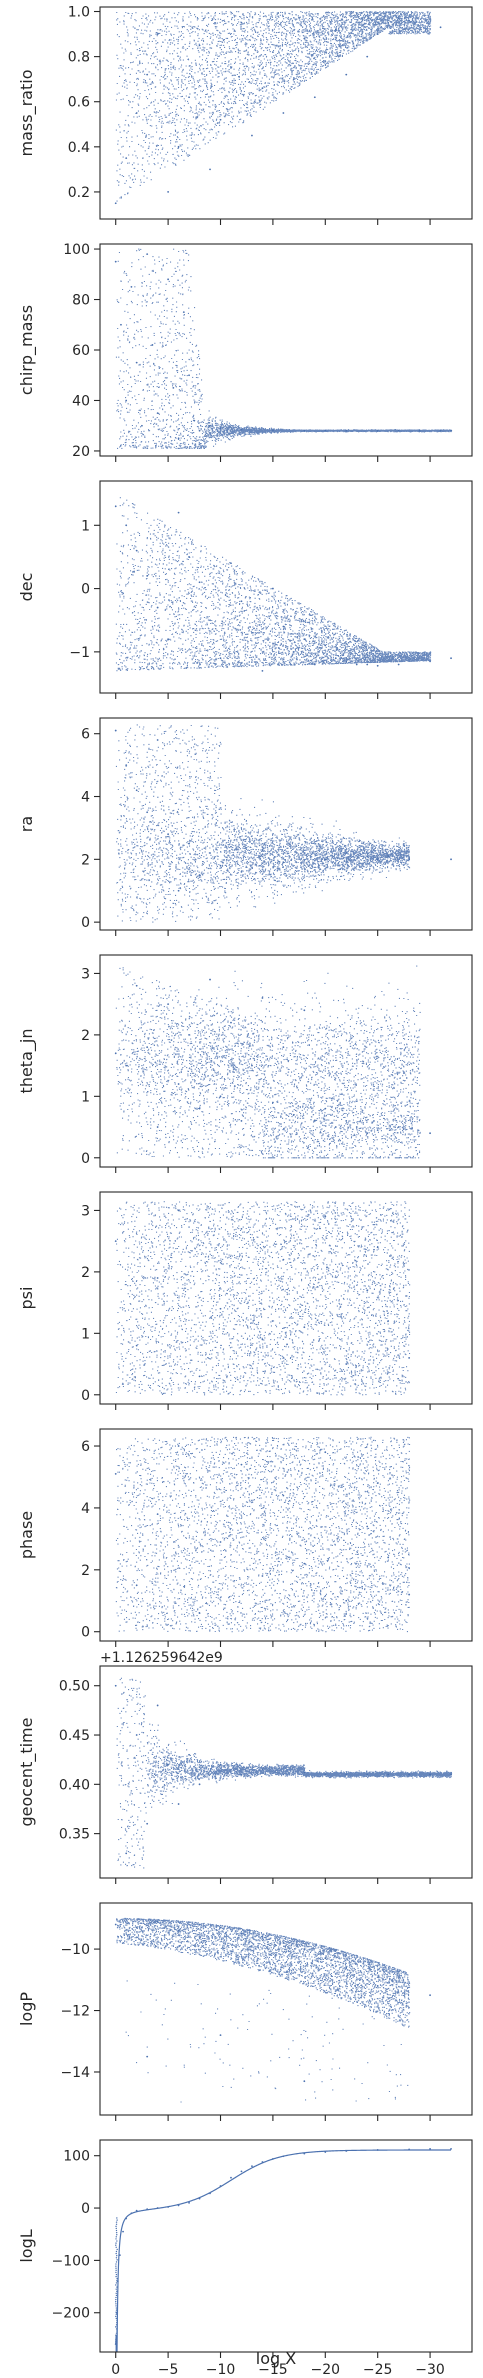  What do you see at coordinates (273, 106) in the screenshot?
I see `scatter-cloud` at bounding box center [273, 106].